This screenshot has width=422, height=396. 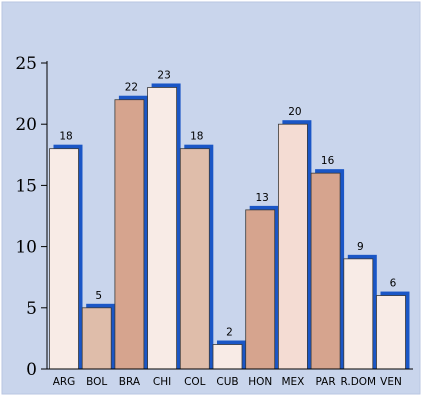 What do you see at coordinates (326, 382) in the screenshot?
I see `category-label: PAR` at bounding box center [326, 382].